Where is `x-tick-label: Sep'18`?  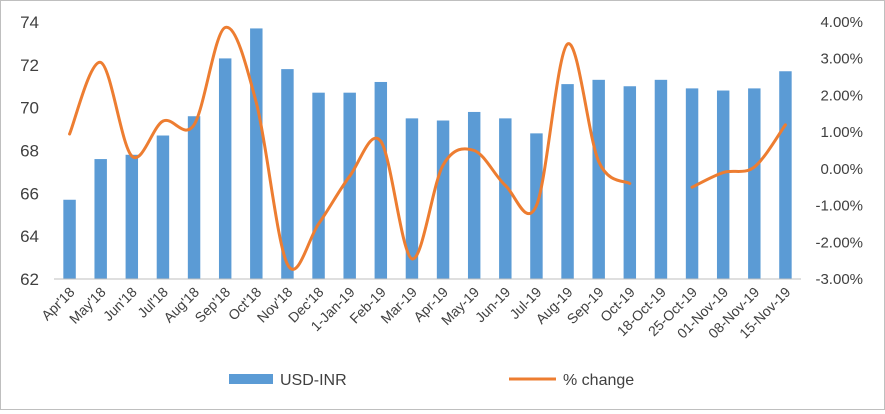
x-tick-label: Sep'18 is located at coordinates (212, 305).